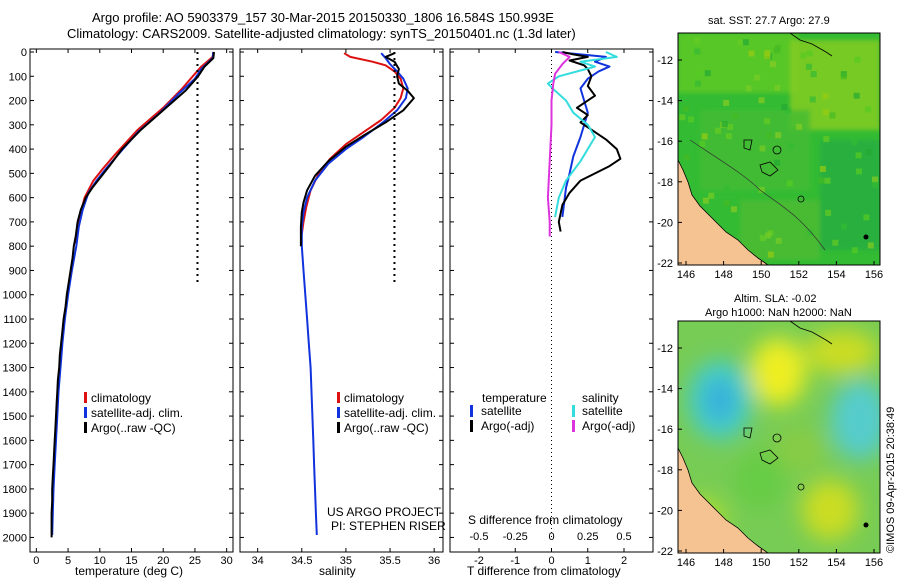 The height and width of the screenshot is (580, 900). Describe the element at coordinates (131, 561) in the screenshot. I see `x-tick-label: 15` at that location.